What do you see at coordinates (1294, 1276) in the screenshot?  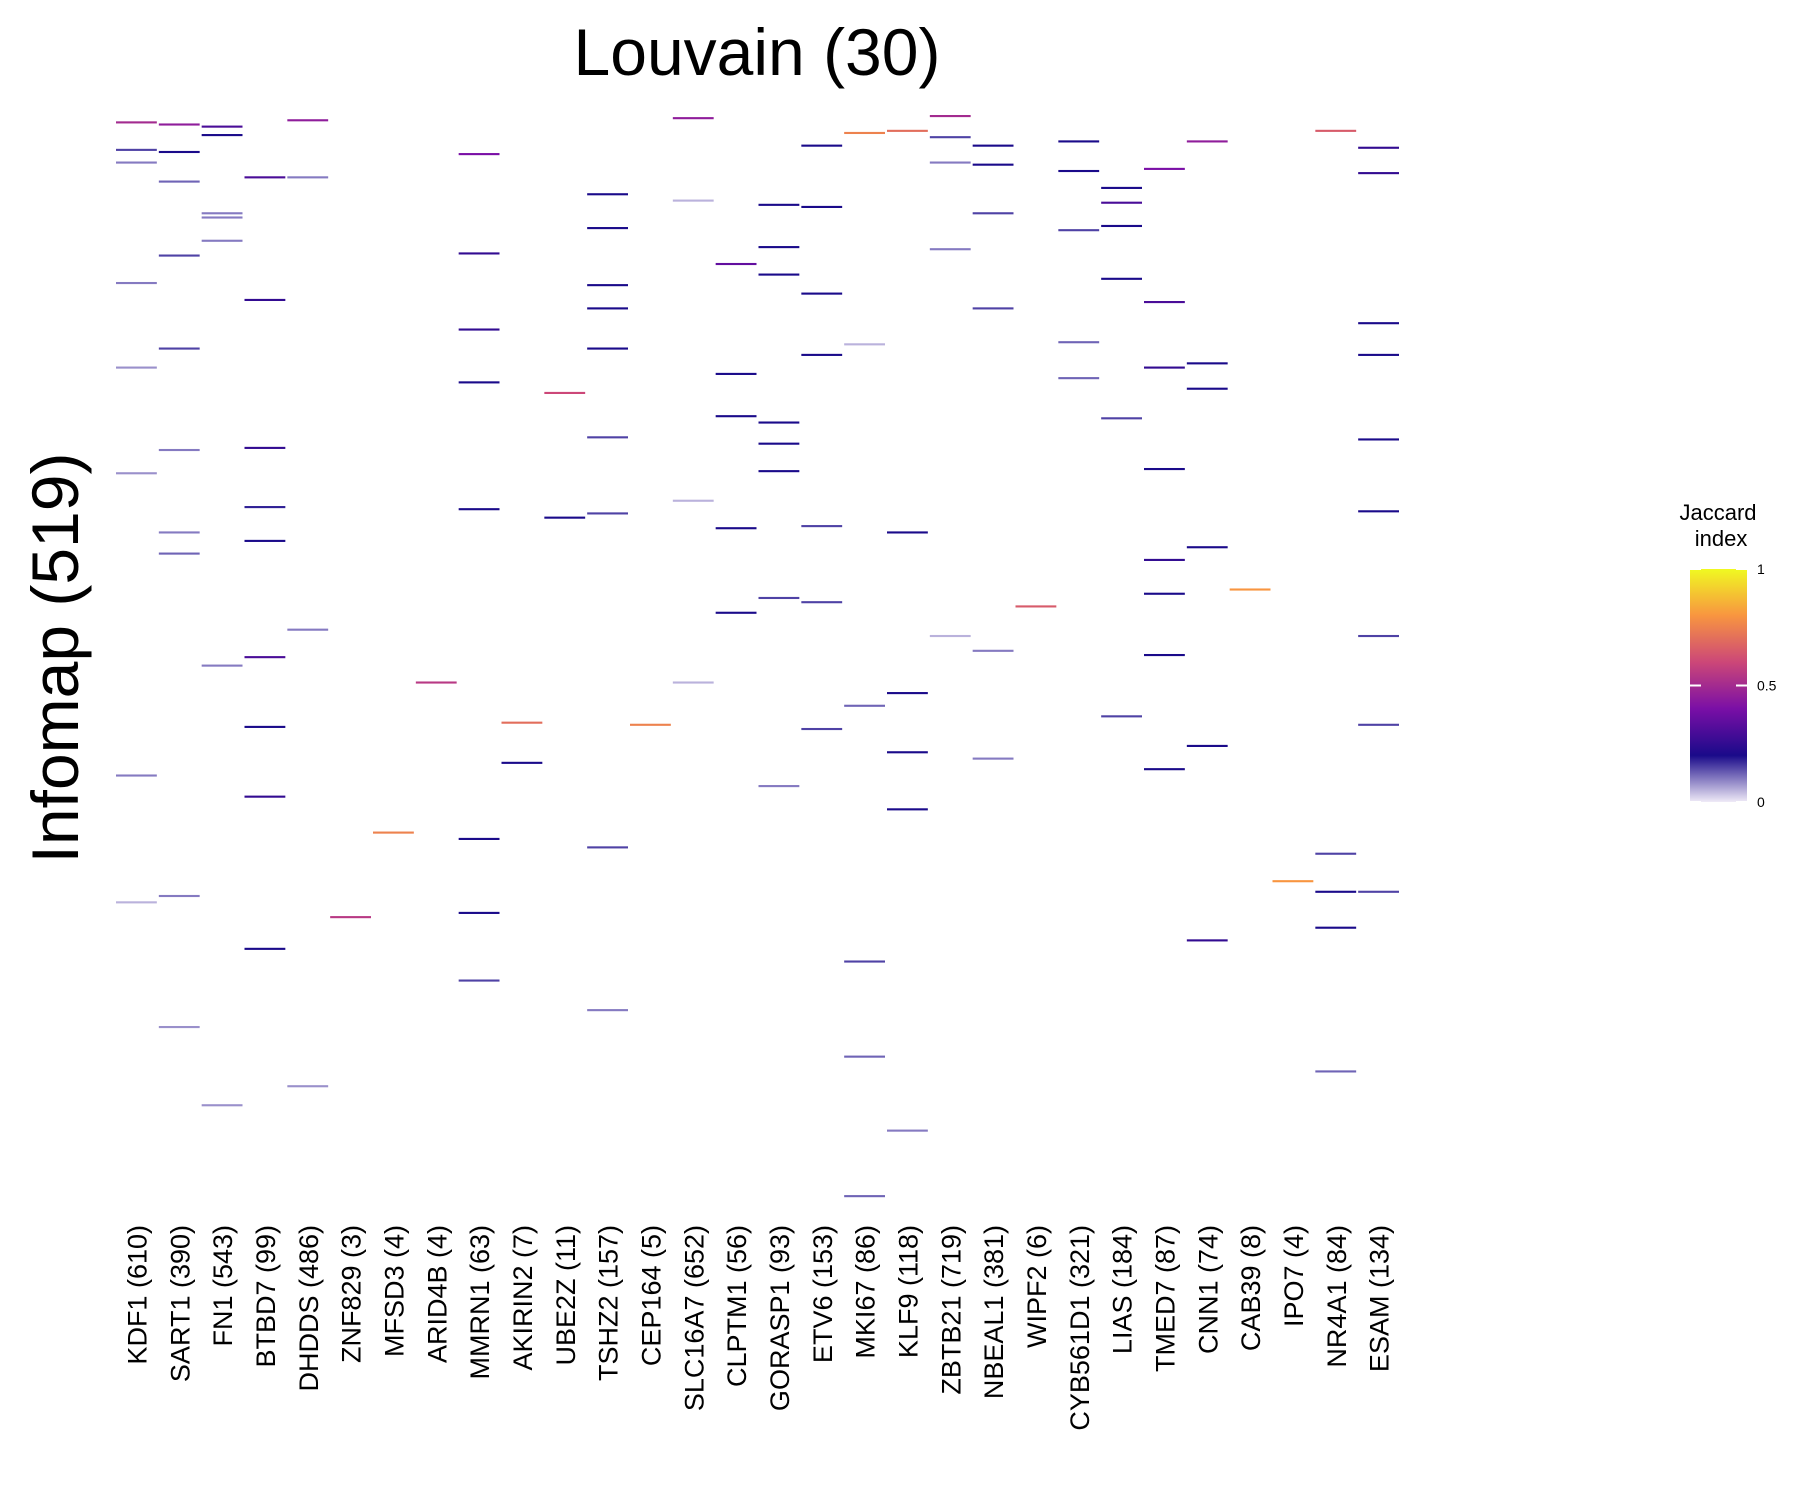 I see `x-tick-label: IPO7 (4)` at bounding box center [1294, 1276].